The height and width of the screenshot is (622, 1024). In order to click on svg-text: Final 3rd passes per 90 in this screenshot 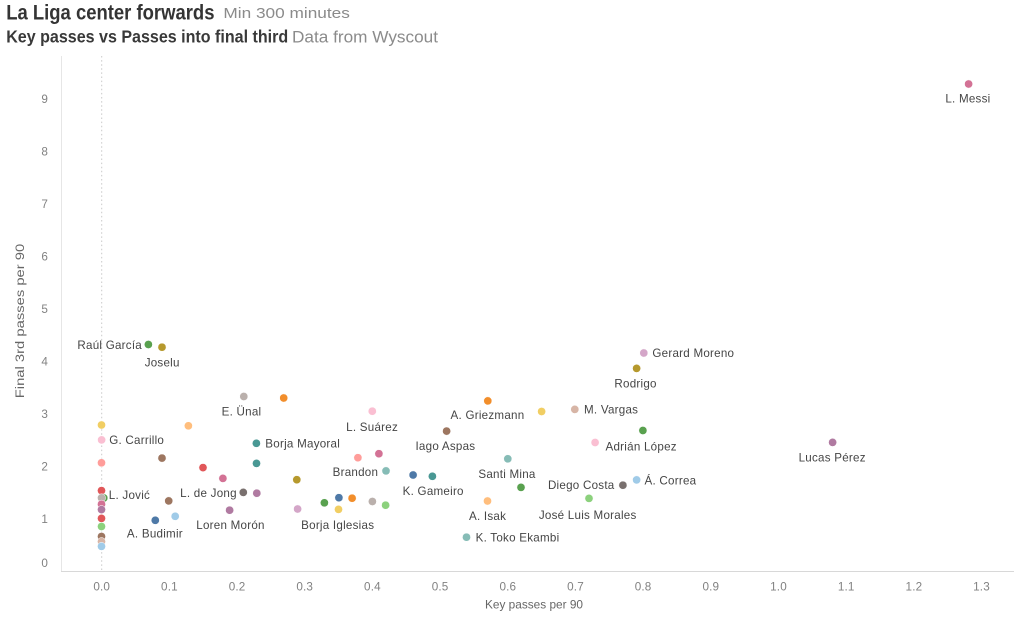, I will do `click(20, 321)`.